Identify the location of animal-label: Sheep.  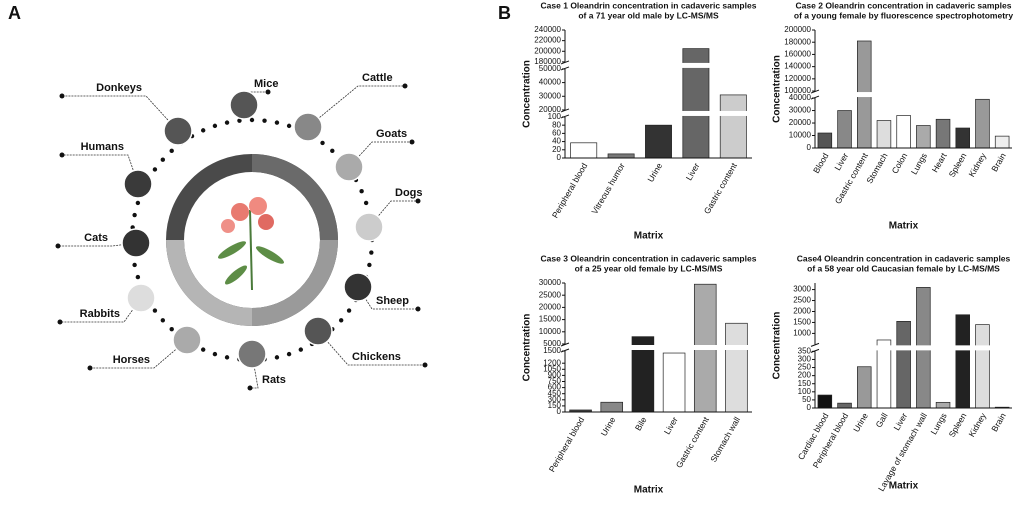
(392, 301).